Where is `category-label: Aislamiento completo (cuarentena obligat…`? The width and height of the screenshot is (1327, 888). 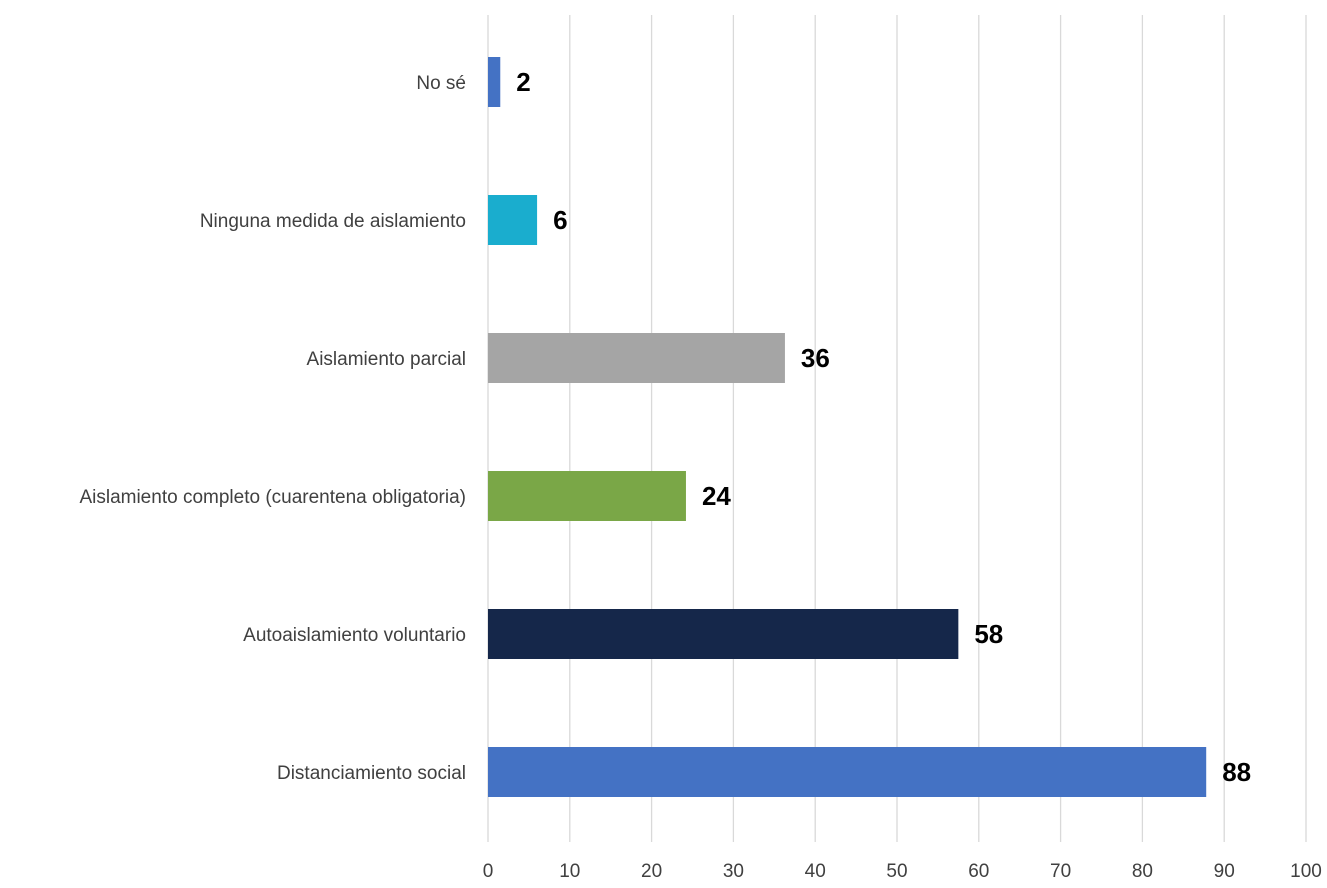
category-label: Aislamiento completo (cuarentena obligat… is located at coordinates (272, 497).